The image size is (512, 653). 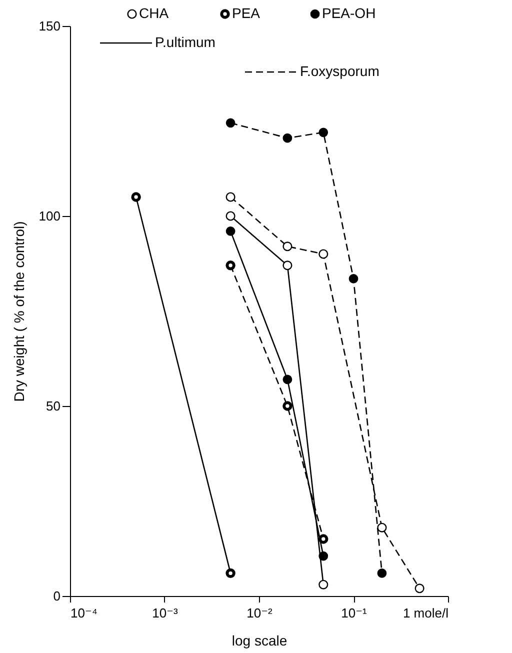 I want to click on y-tick-label: 50, so click(x=53, y=406).